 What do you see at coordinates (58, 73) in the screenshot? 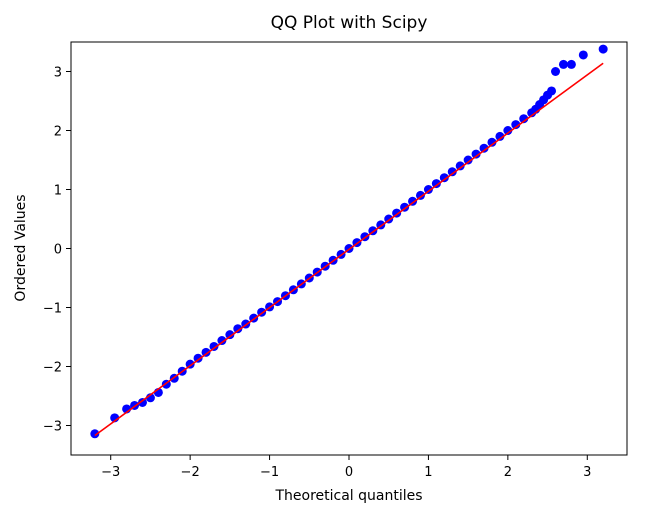
I see `y-tick-label: 3` at bounding box center [58, 73].